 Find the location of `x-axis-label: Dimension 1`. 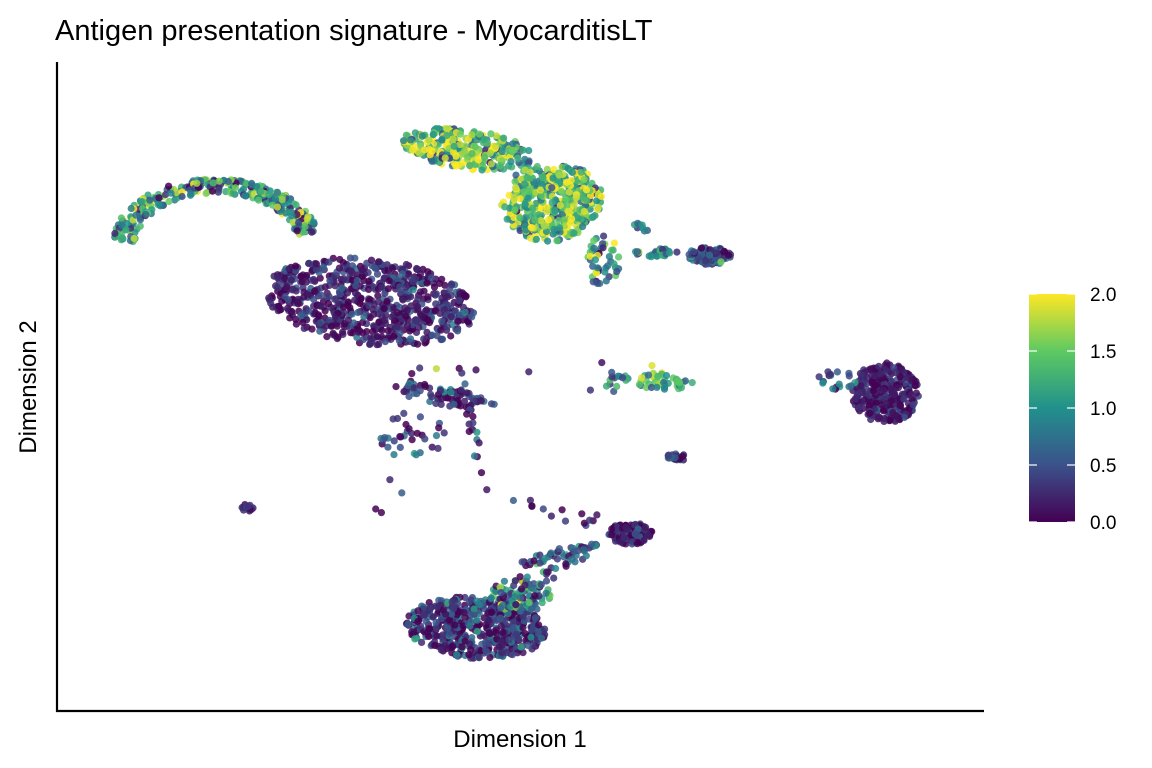

x-axis-label: Dimension 1 is located at coordinates (519, 739).